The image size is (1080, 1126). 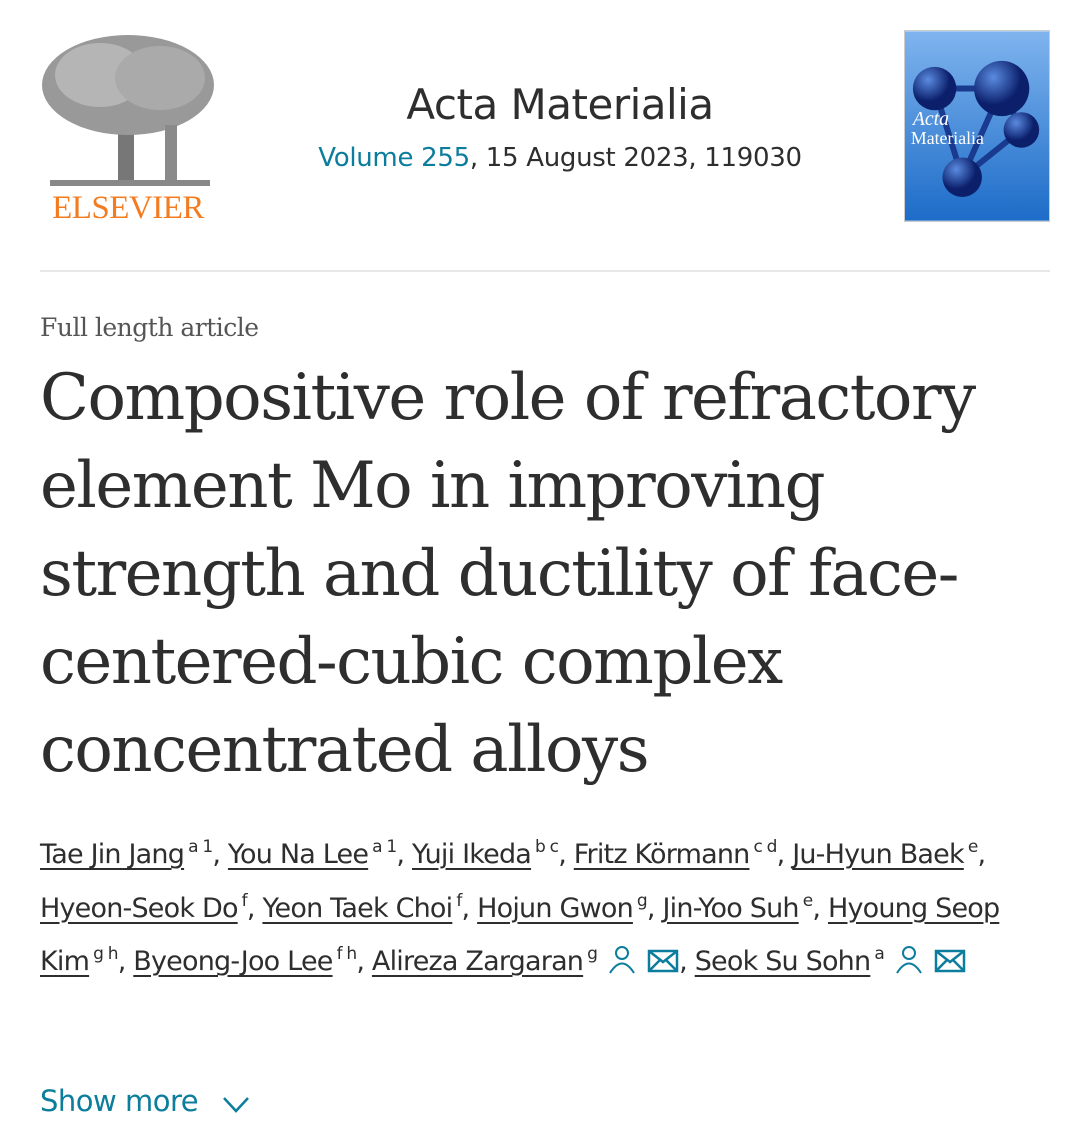 I want to click on show-more-button: Show more, so click(x=145, y=1101).